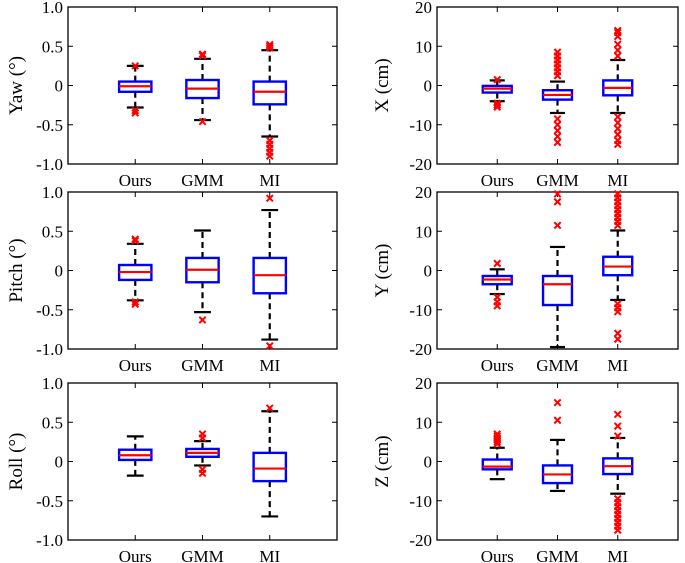  Describe the element at coordinates (49, 125) in the screenshot. I see `y-tick-label: -0.5` at that location.